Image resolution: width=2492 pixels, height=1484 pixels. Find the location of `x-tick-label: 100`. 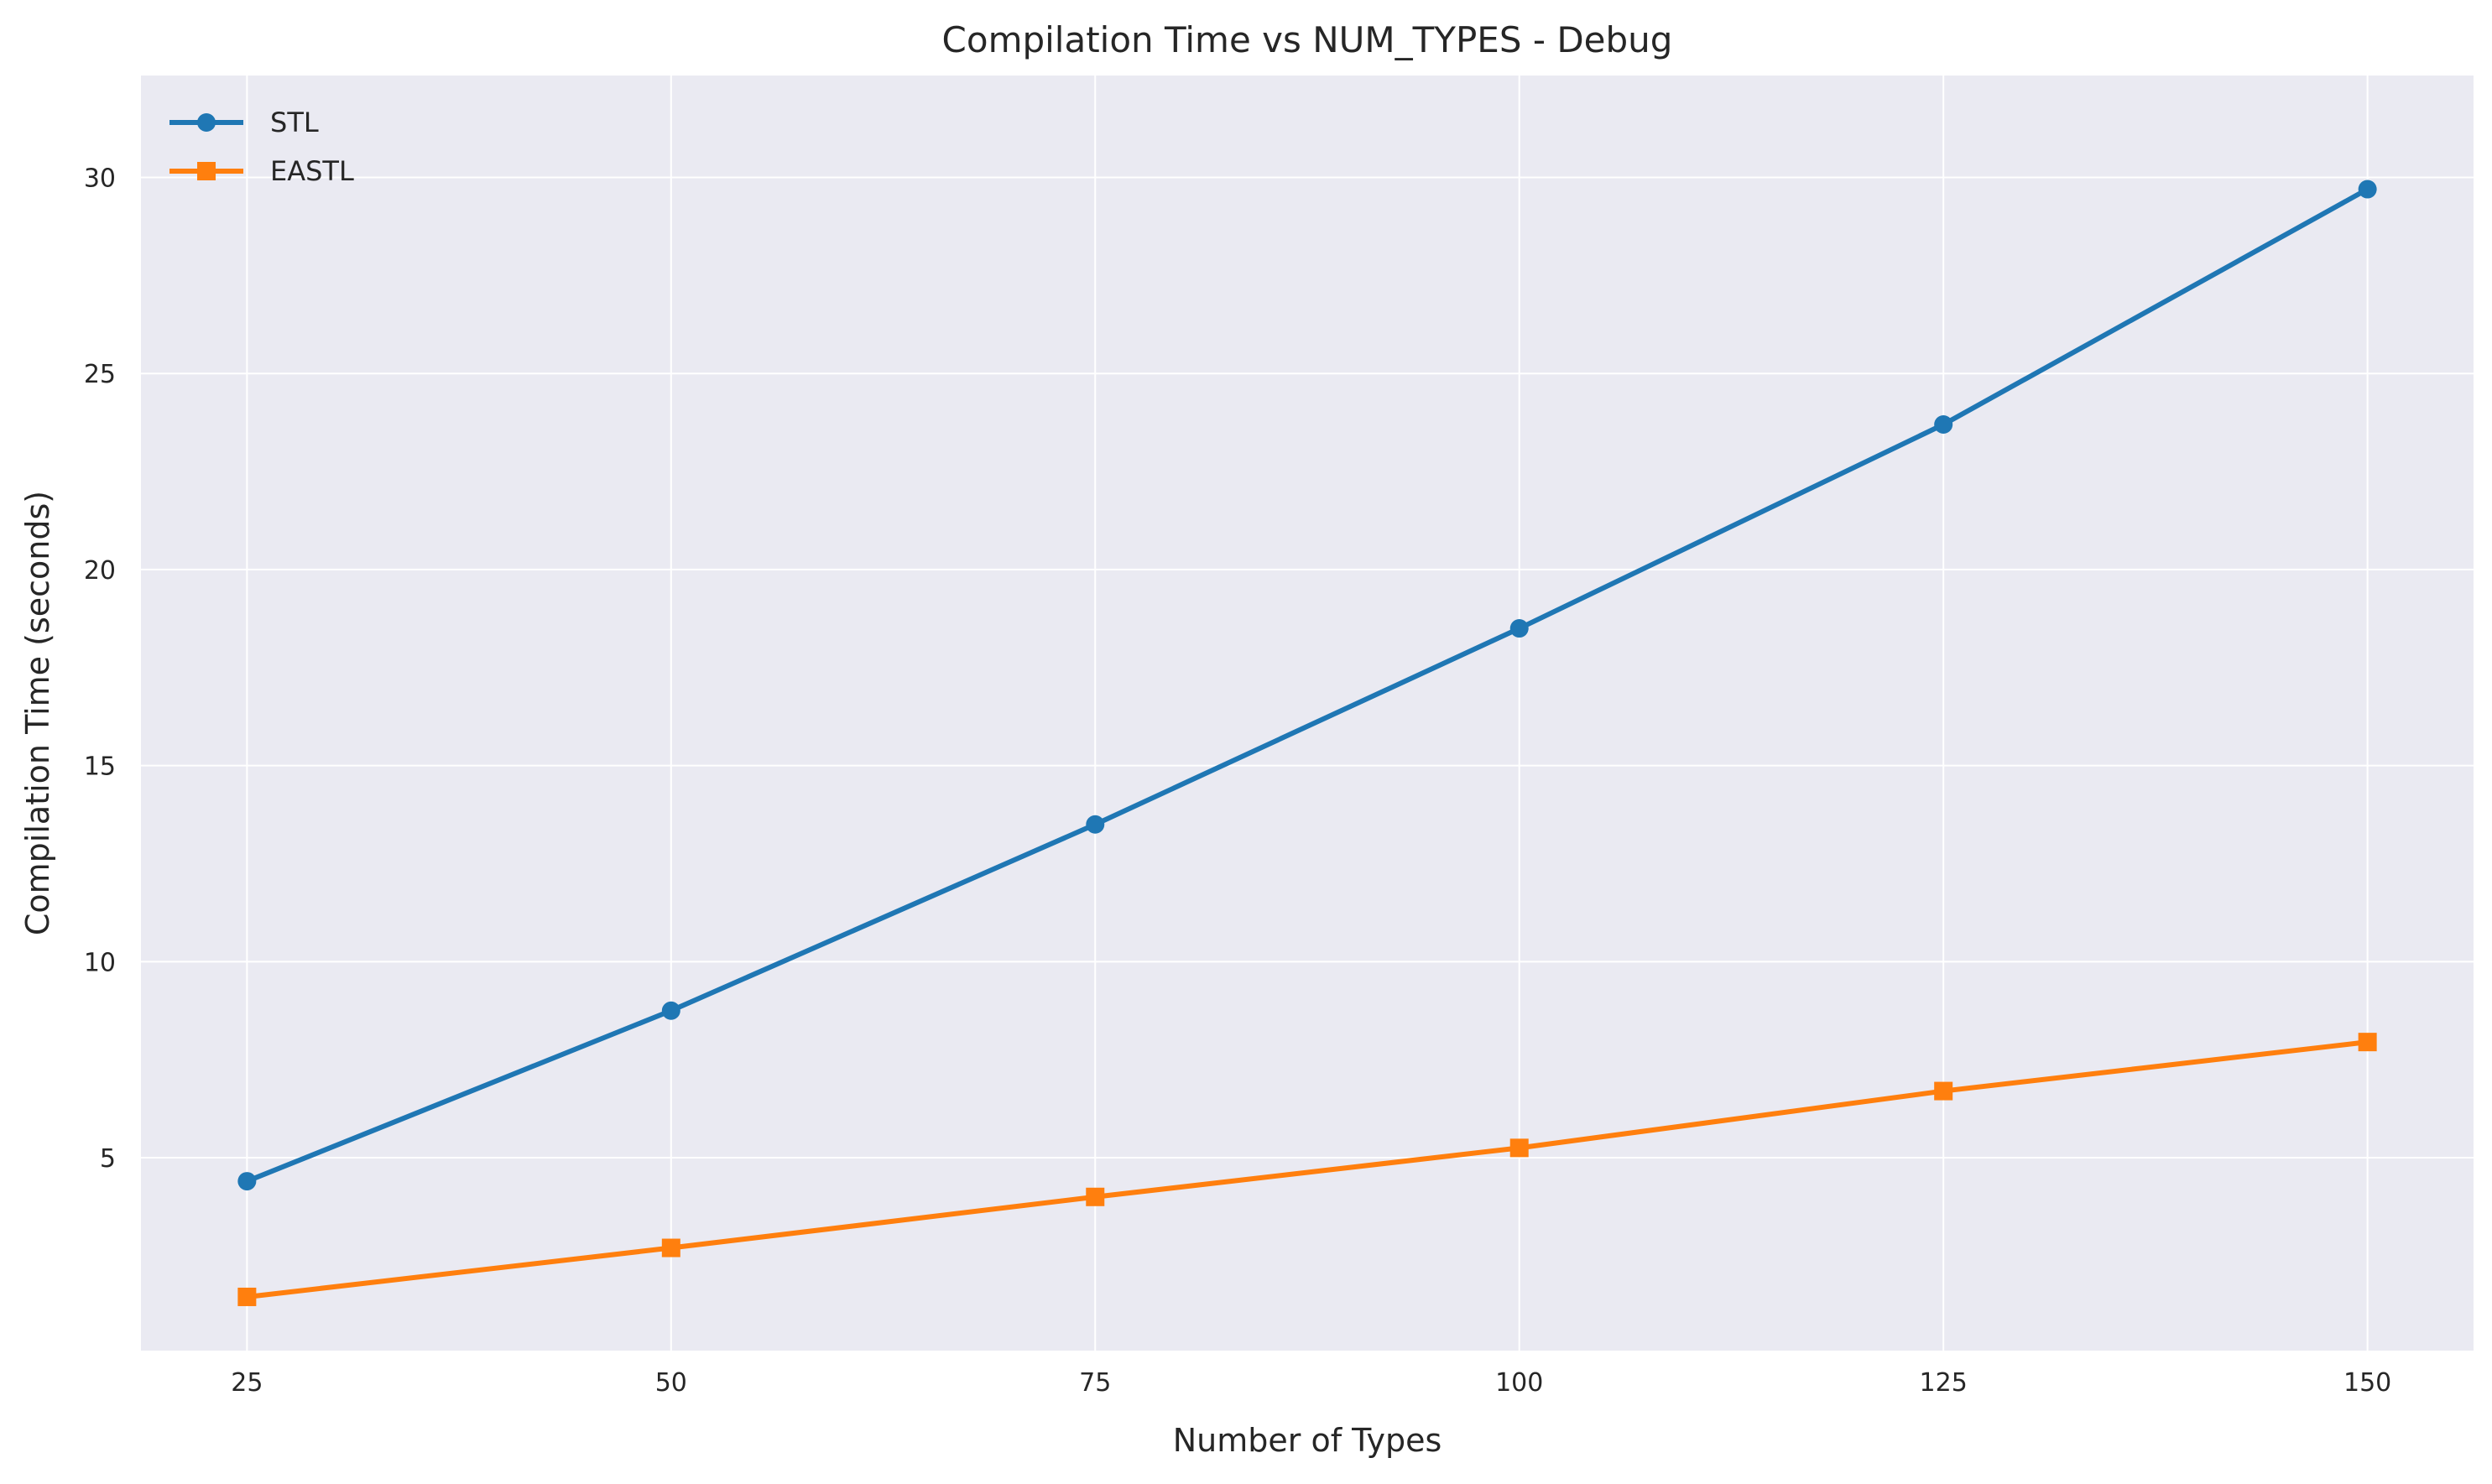

x-tick-label: 100 is located at coordinates (1519, 1383).